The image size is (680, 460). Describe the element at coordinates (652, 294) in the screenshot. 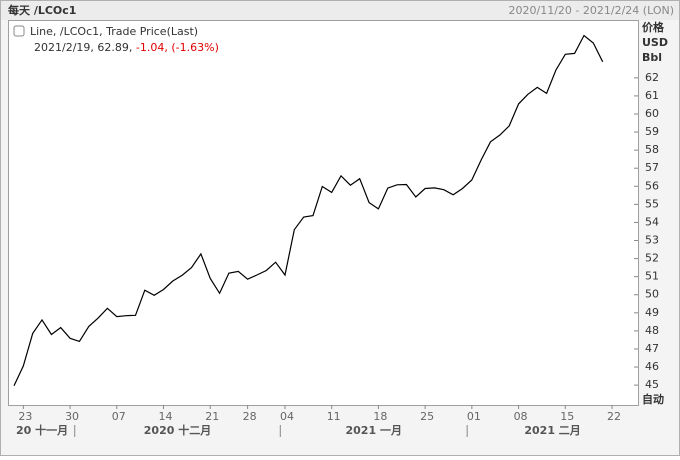

I see `y-tick-label: 50` at that location.